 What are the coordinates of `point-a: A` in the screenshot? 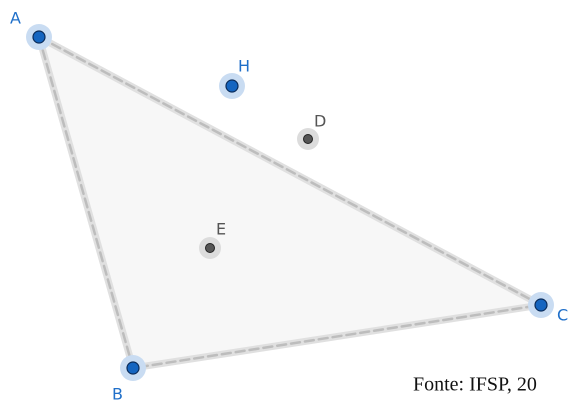 It's located at (31, 30).